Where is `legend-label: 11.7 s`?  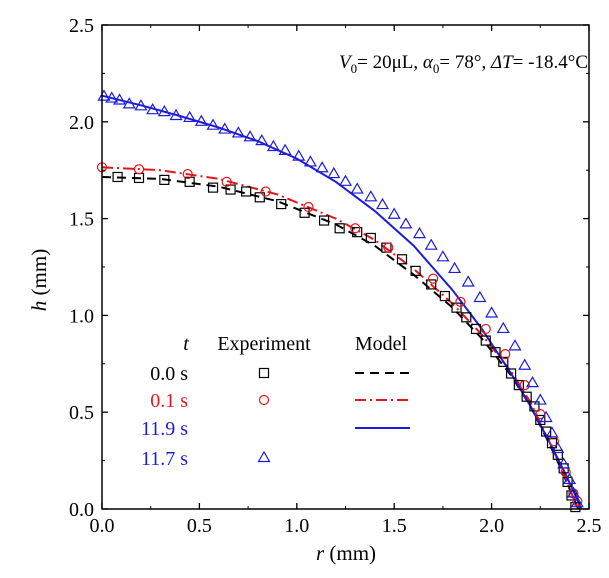
legend-label: 11.7 s is located at coordinates (164, 459).